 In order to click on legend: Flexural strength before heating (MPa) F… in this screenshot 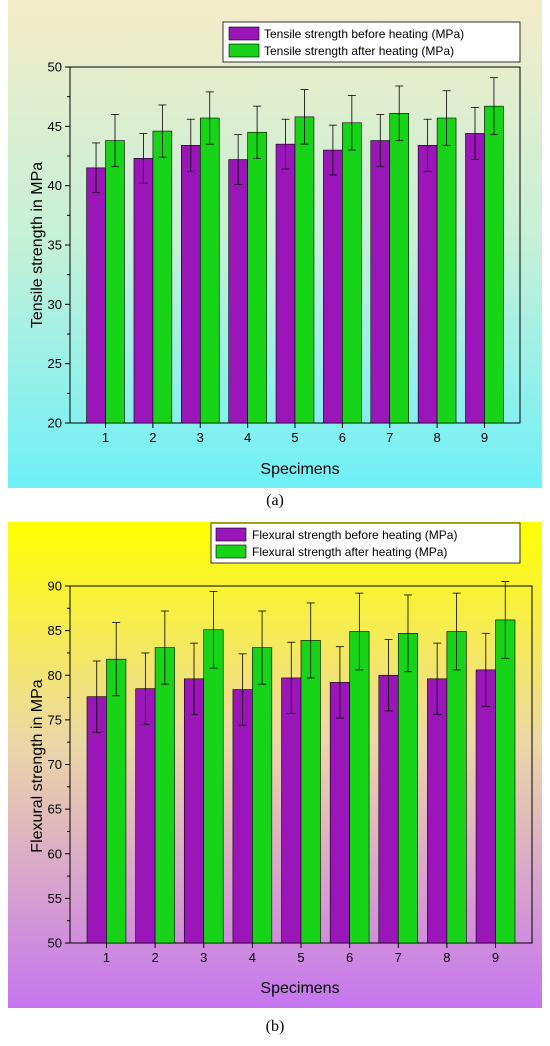, I will do `click(365, 543)`.